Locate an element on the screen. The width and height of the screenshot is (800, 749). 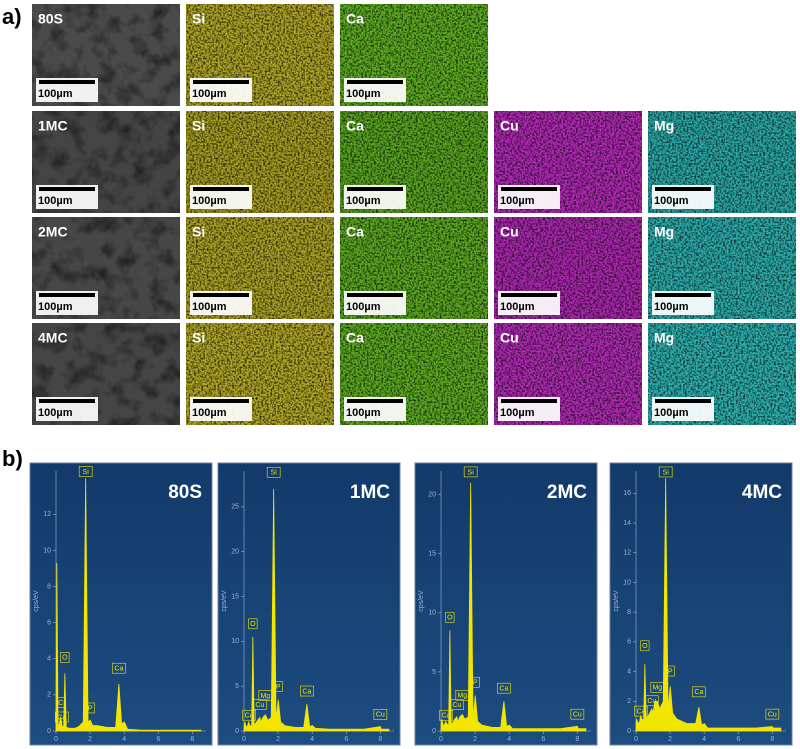
y-tick-label: 14 is located at coordinates (627, 523).